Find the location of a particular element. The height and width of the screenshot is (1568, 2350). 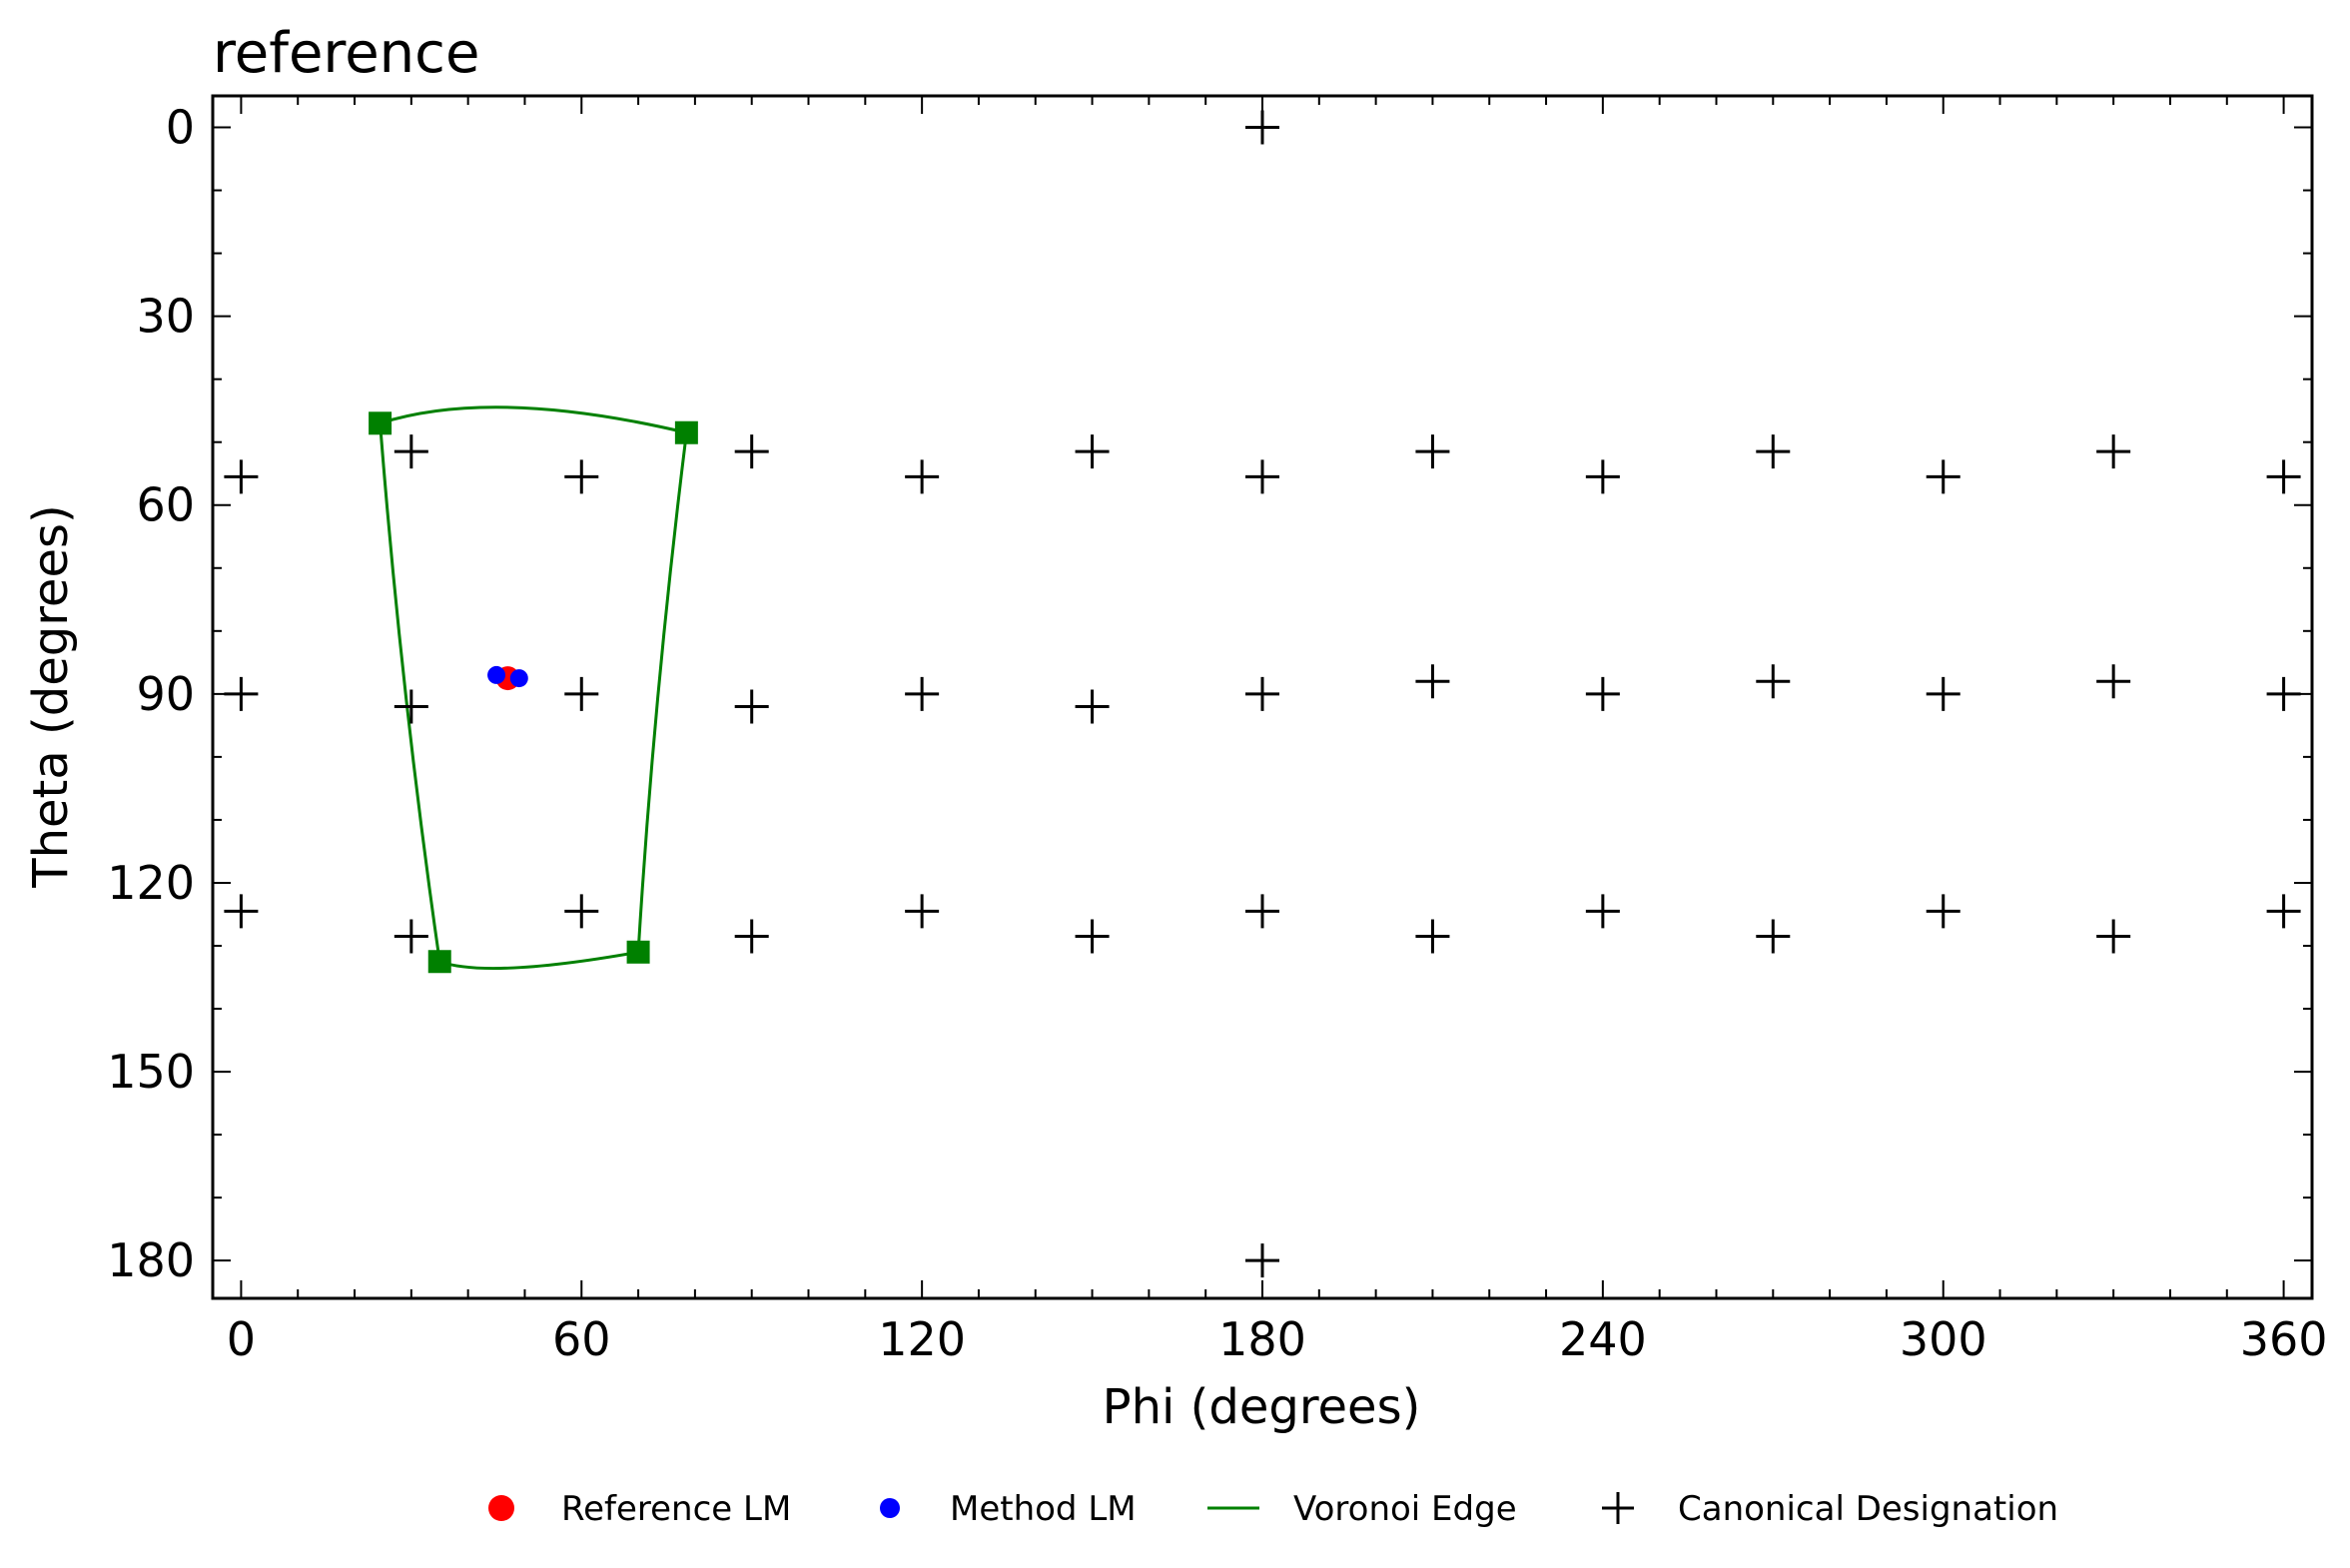

legend-item: Voronoi Edge is located at coordinates (1362, 1509).